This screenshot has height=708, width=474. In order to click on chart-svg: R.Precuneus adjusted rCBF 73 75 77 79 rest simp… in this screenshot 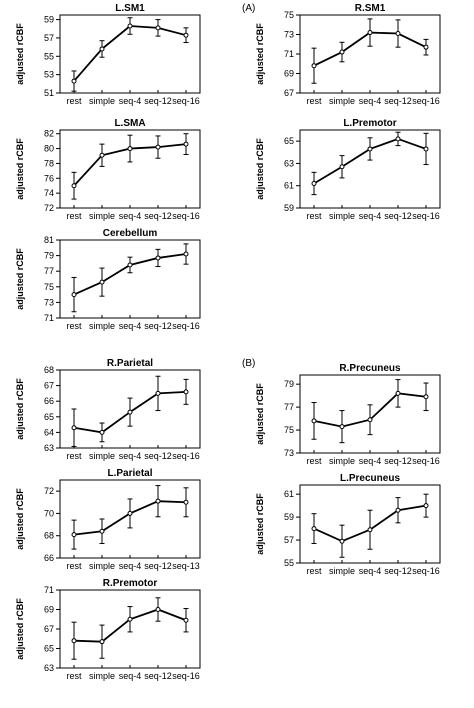, I will do `click(348, 414)`.